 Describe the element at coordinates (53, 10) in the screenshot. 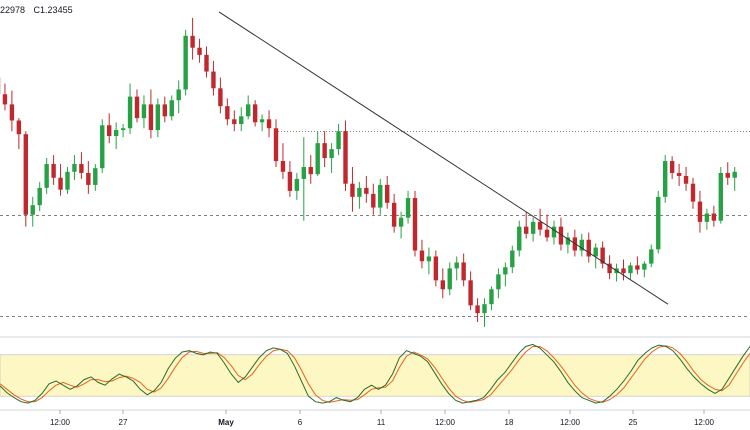

I see `ohlc-close: C1.23455` at that location.